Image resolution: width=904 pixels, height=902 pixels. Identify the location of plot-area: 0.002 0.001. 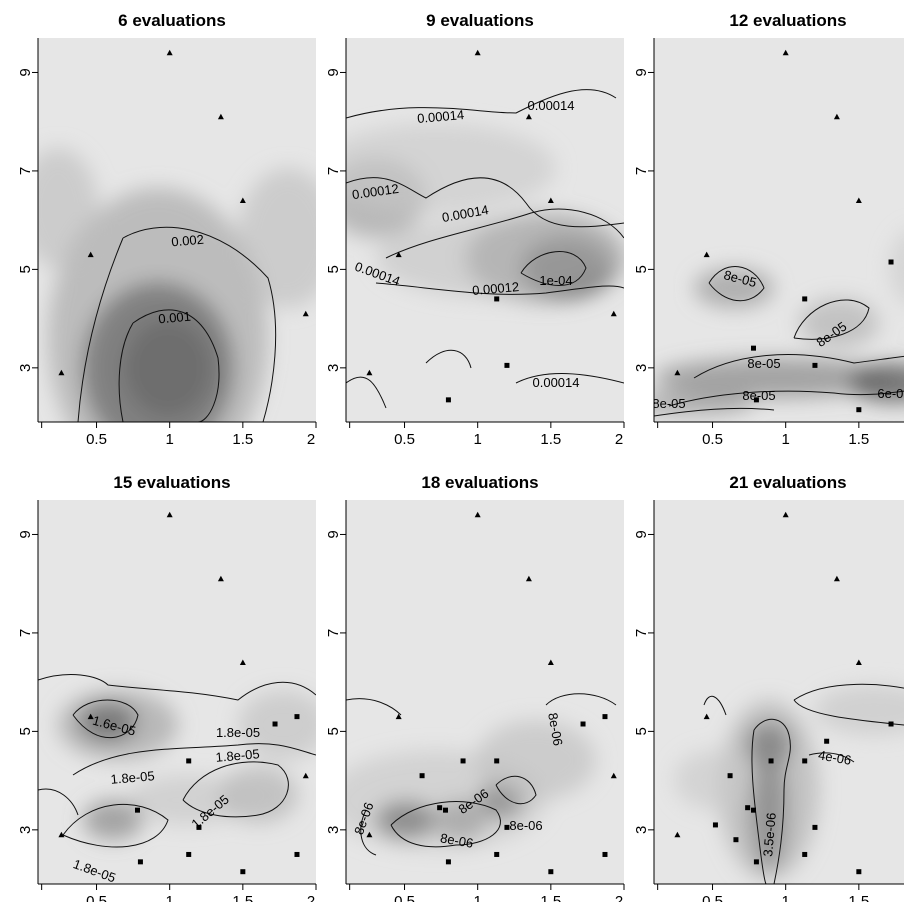
(177, 230).